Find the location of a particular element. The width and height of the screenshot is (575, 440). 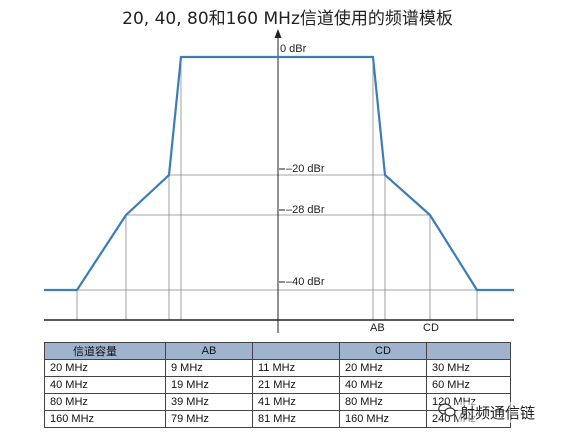

table-cell: 39 MHz is located at coordinates (209, 402).